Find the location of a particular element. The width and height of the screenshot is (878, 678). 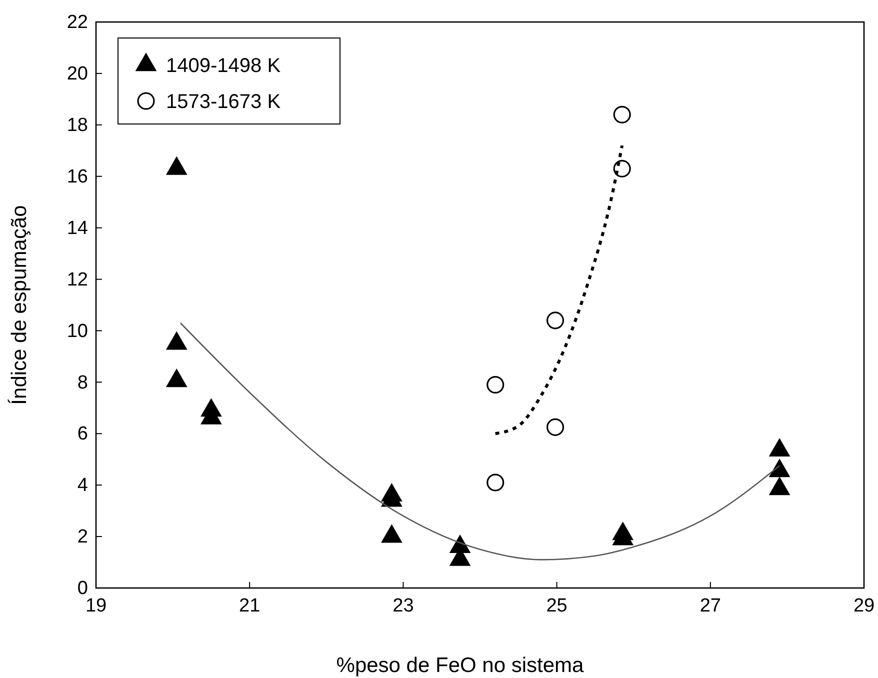

x-tick-label: 27 is located at coordinates (710, 605).